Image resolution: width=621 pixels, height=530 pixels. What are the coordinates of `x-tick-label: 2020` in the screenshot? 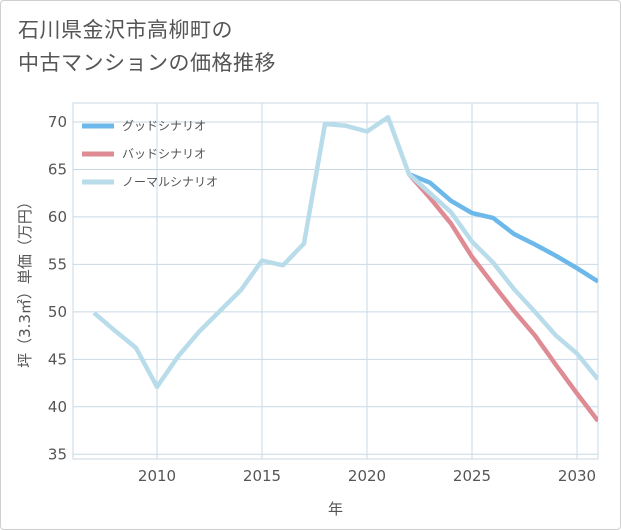 It's located at (367, 476).